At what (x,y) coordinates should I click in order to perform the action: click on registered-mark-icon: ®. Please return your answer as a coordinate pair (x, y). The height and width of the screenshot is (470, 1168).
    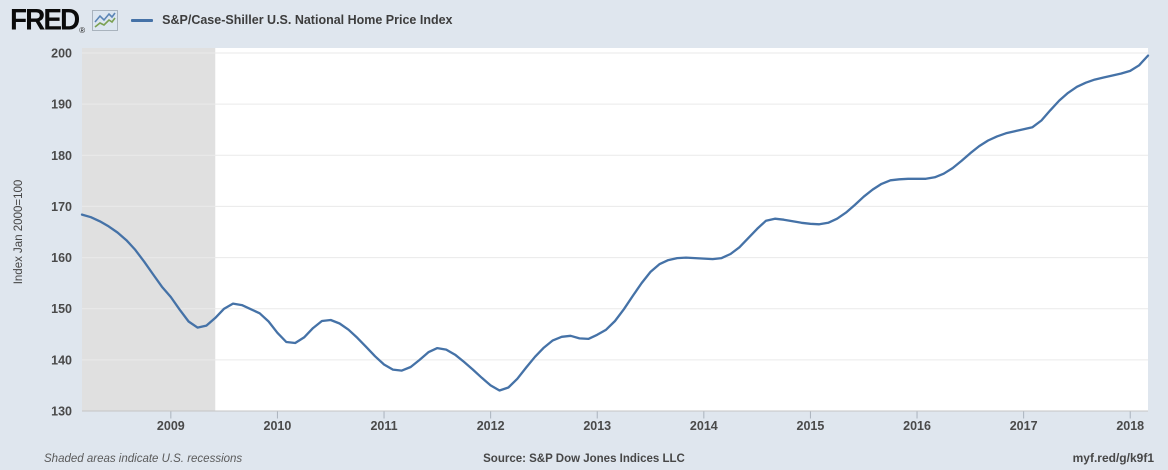
    Looking at the image, I should click on (82, 30).